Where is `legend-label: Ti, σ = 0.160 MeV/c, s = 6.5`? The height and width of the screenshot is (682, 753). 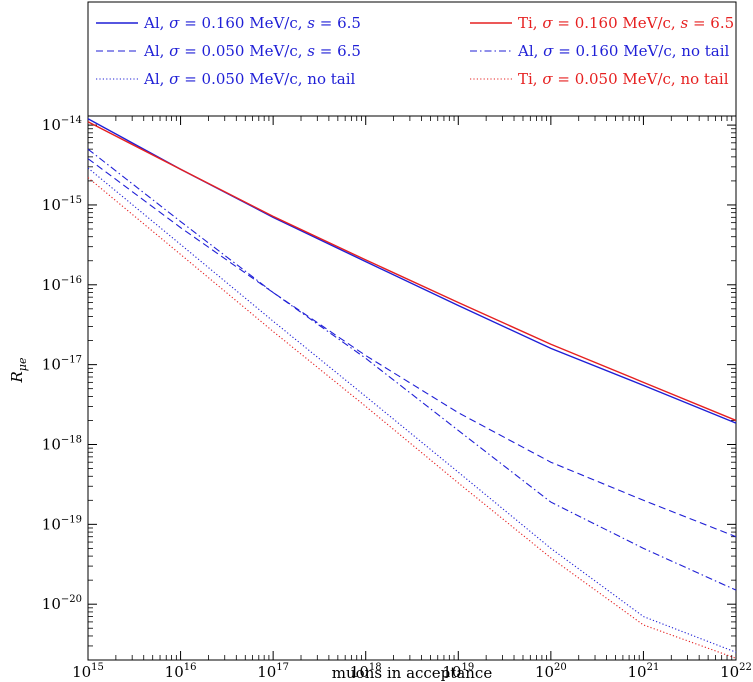
legend-label: Ti, σ = 0.160 MeV/c, s = 6.5 is located at coordinates (626, 23).